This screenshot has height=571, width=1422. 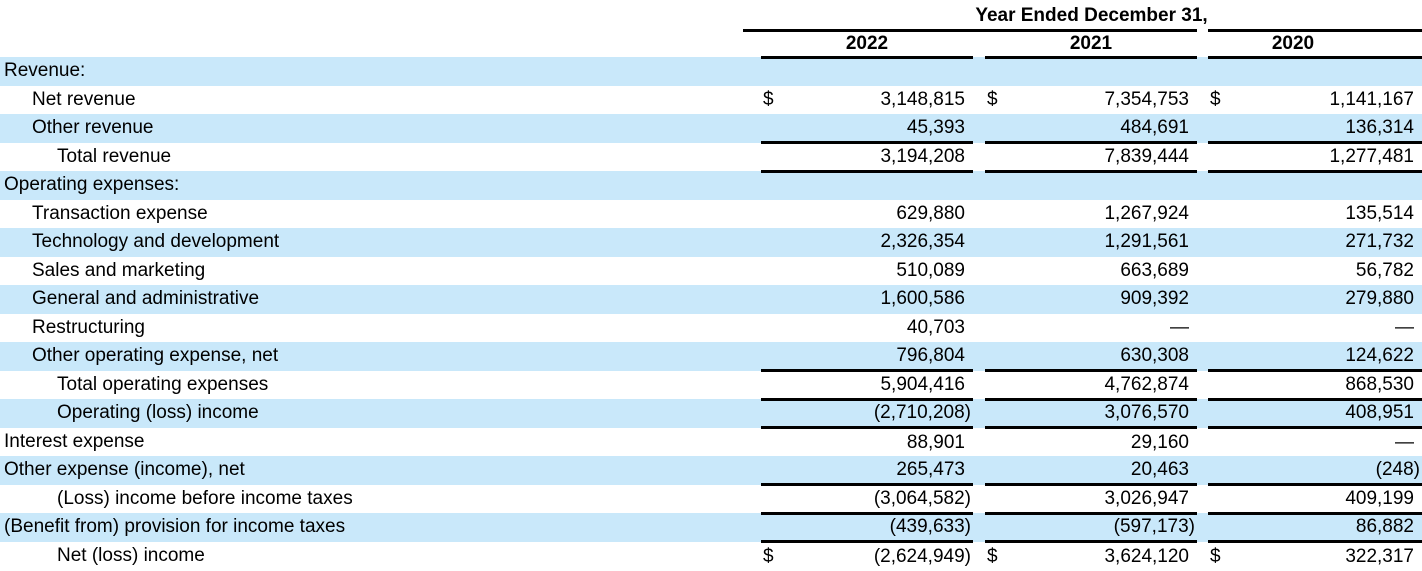 I want to click on table-row: Other revenue 45,393 484,691 136,314, so click(x=711, y=128).